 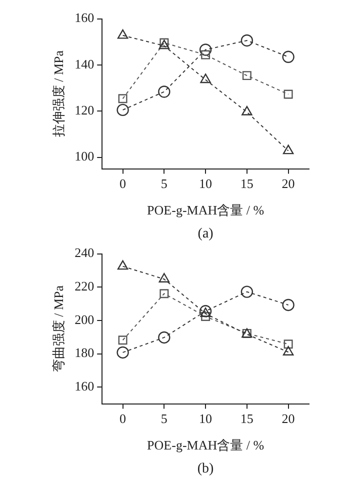 What do you see at coordinates (205, 469) in the screenshot?
I see `text: (b)` at bounding box center [205, 469].